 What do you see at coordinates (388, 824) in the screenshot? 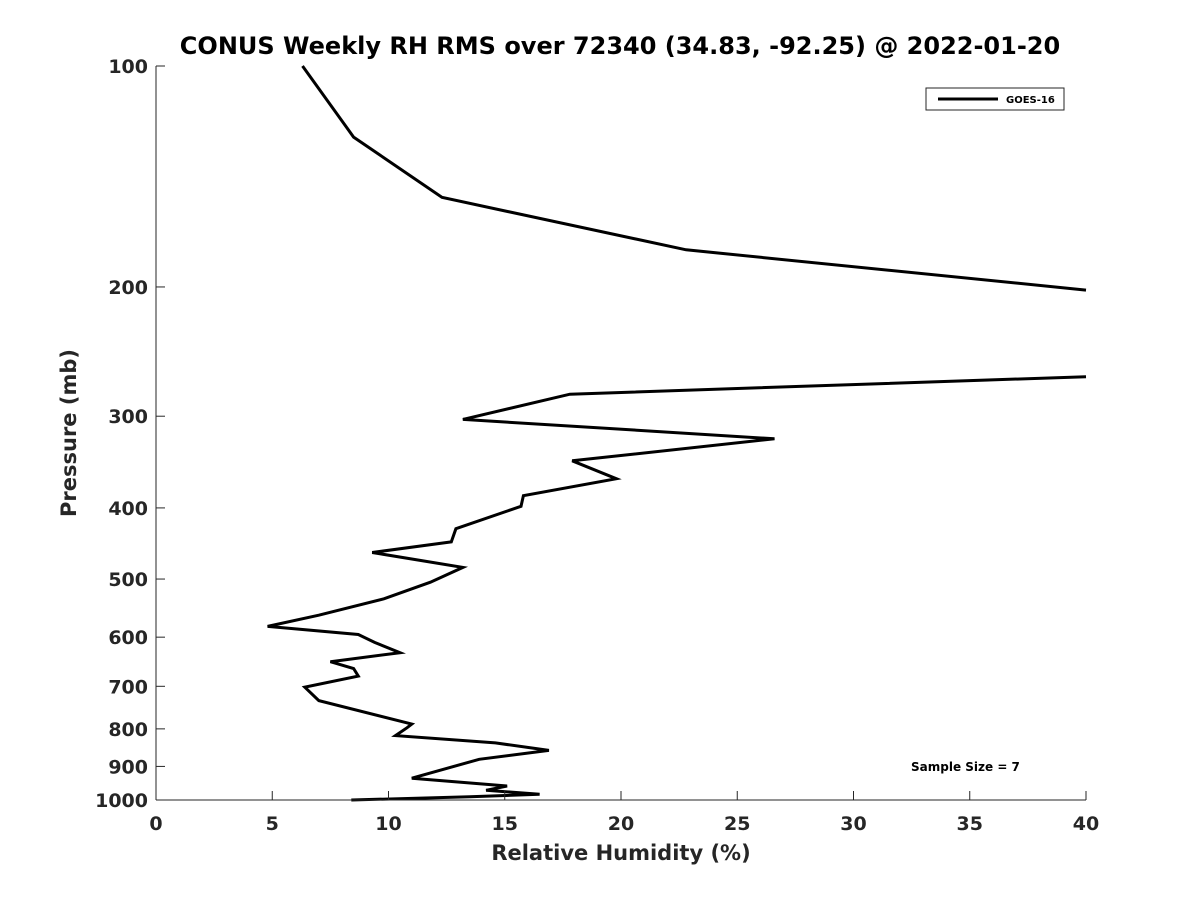
I see `x-tick-label: 10` at bounding box center [388, 824].